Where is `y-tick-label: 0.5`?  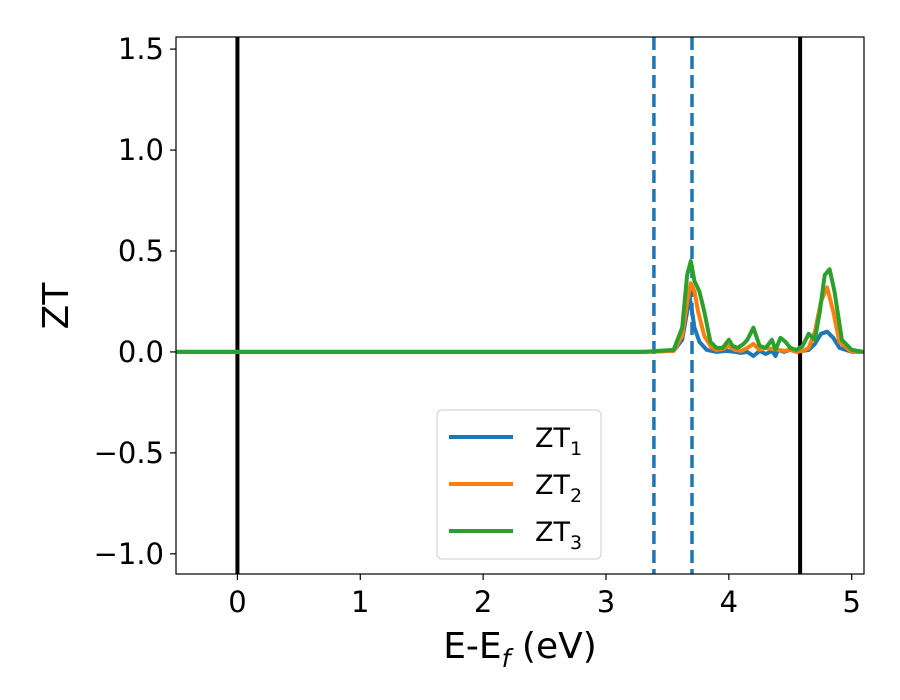 y-tick-label: 0.5 is located at coordinates (141, 251).